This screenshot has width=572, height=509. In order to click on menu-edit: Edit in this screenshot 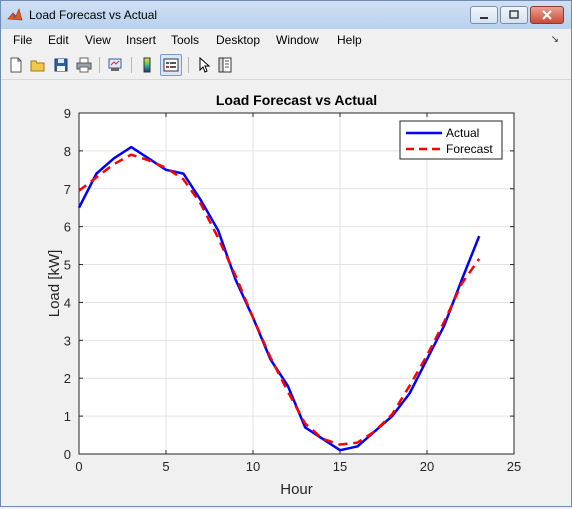, I will do `click(58, 40)`.